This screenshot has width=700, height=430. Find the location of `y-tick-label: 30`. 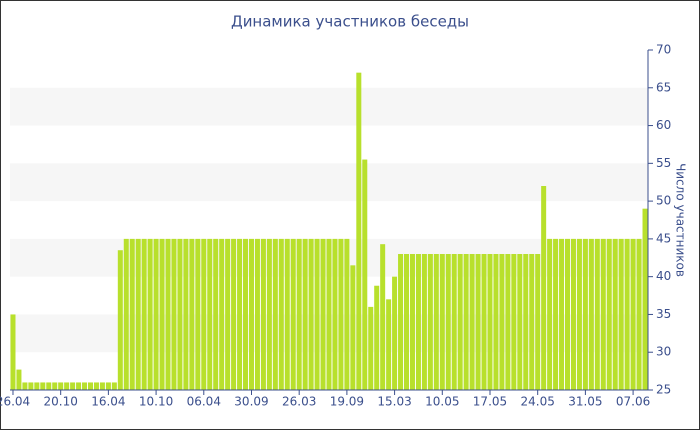

y-tick-label: 30 is located at coordinates (663, 352).